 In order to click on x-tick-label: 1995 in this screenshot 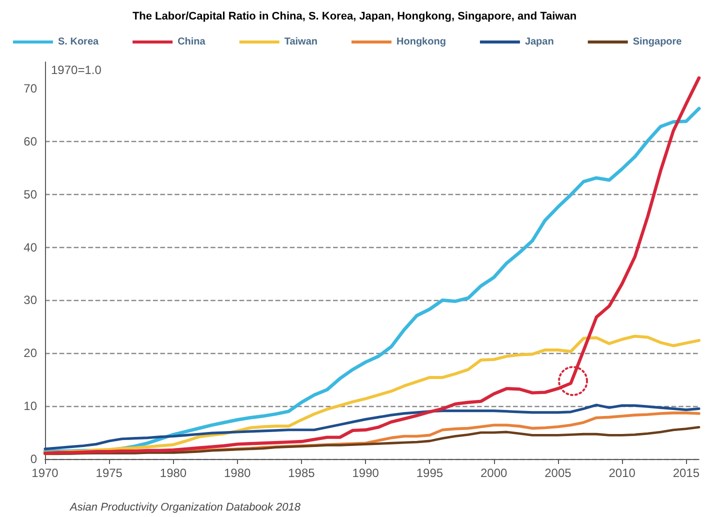, I will do `click(430, 473)`.